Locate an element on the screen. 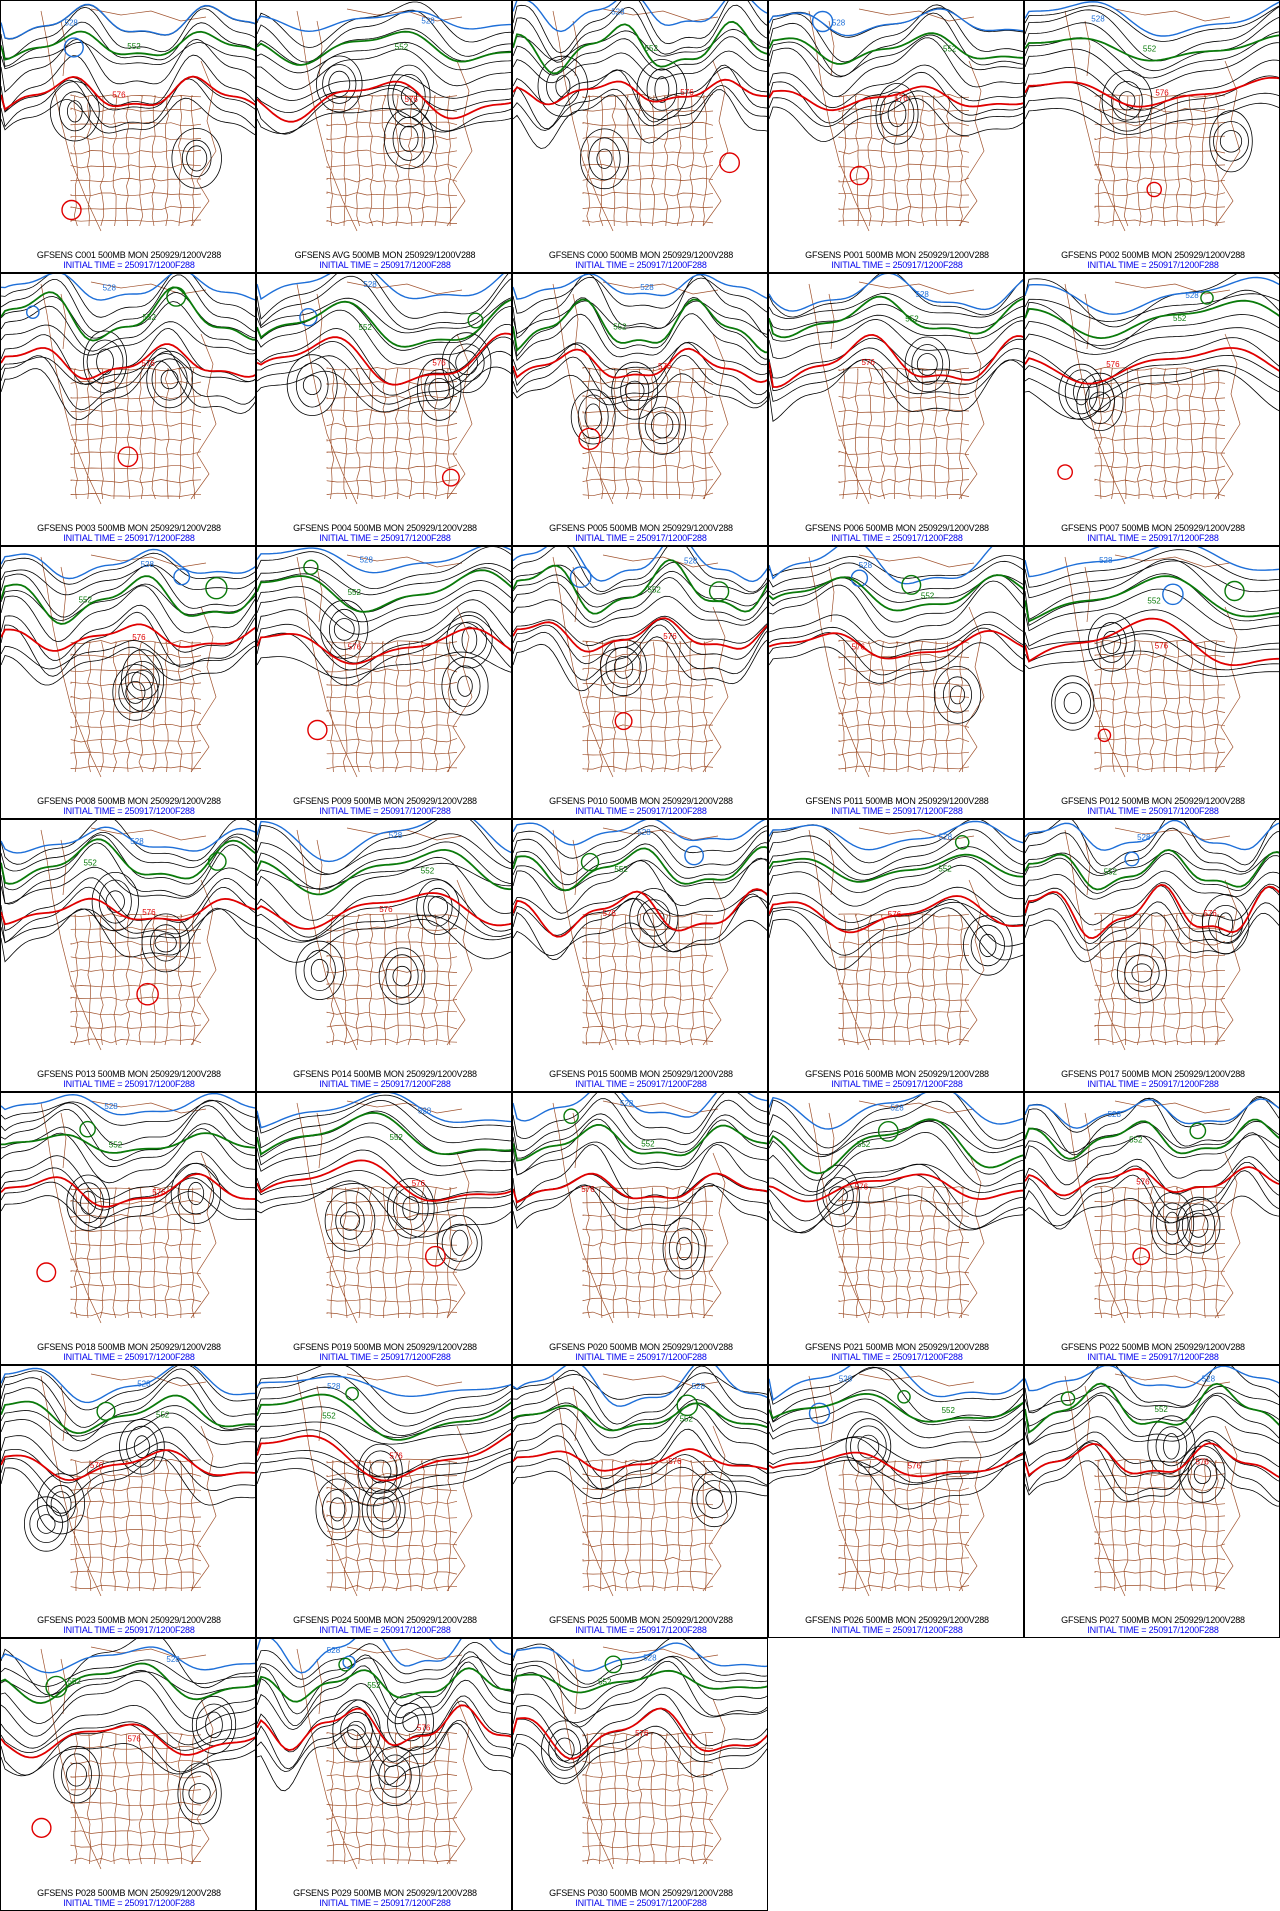 The width and height of the screenshot is (1280, 1911). panel-title: GFSENS AVG 500MB MON 250929/1200V288 is located at coordinates (385, 255).